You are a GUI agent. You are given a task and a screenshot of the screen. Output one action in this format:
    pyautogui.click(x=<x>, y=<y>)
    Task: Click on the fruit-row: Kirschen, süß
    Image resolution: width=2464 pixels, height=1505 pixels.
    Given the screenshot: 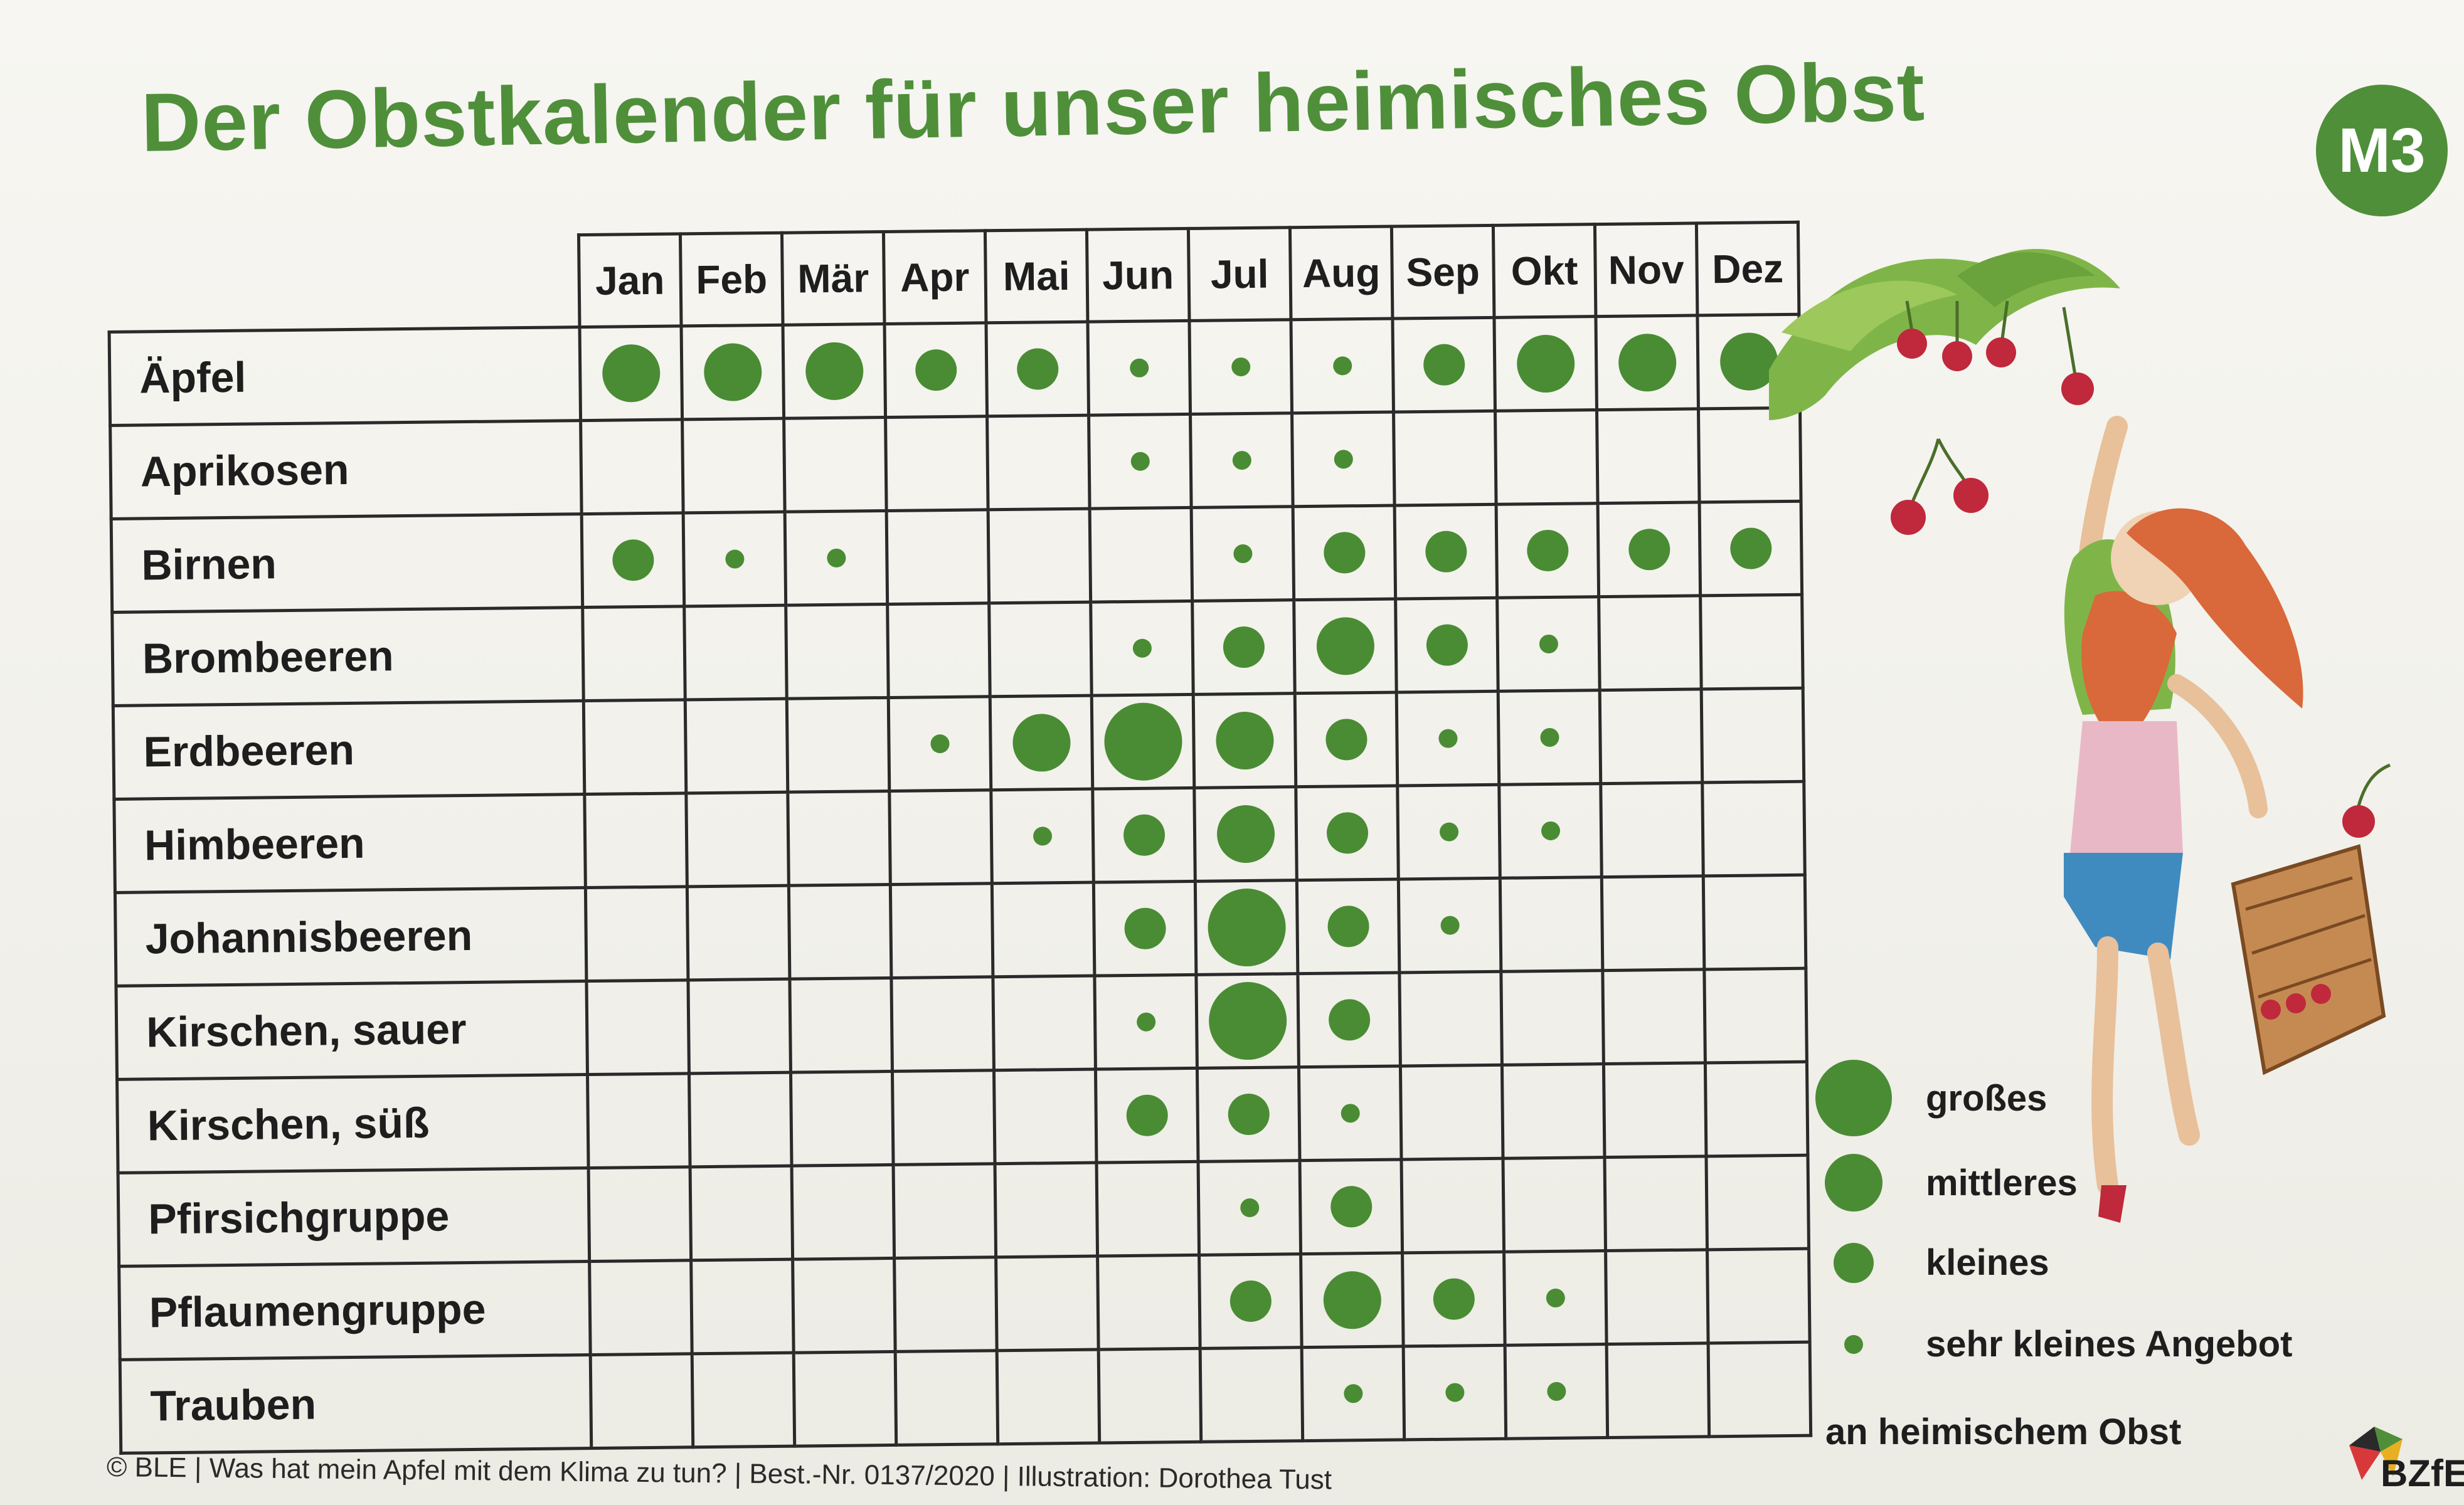 What is the action you would take?
    pyautogui.click(x=962, y=1117)
    